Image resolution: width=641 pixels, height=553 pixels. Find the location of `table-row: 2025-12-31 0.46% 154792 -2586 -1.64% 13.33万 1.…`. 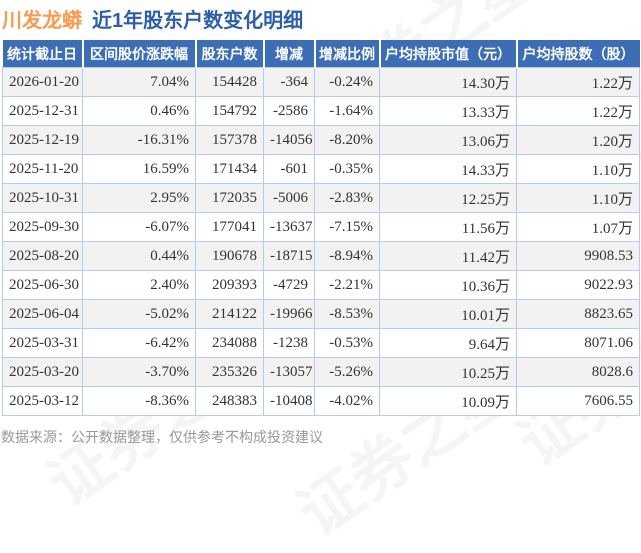

table-row: 2025-12-31 0.46% 154792 -2586 -1.64% 13.33万 1.… is located at coordinates (321, 111).